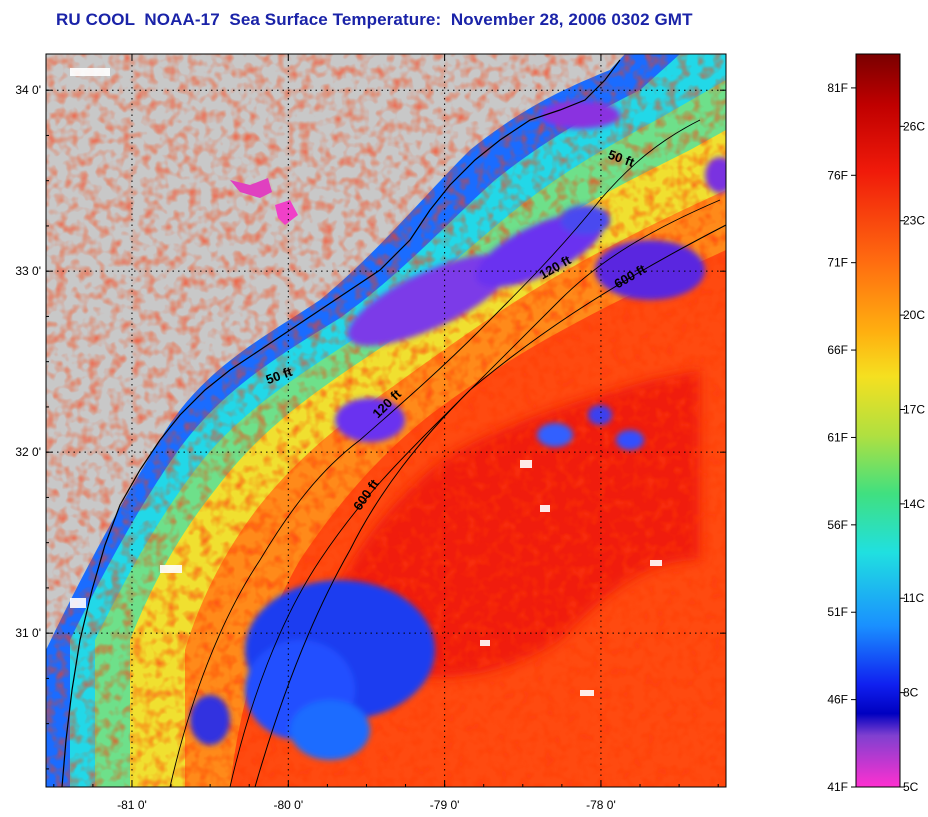 The image size is (928, 817). I want to click on inland-water-patches, so click(264, 201).